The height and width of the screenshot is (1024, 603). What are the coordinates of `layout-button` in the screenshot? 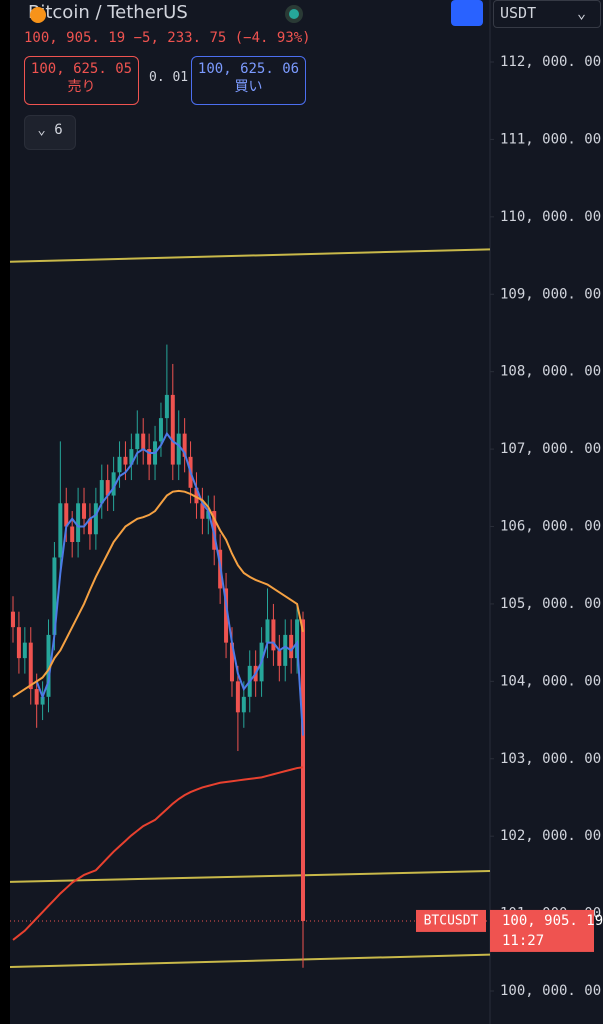 It's located at (467, 13).